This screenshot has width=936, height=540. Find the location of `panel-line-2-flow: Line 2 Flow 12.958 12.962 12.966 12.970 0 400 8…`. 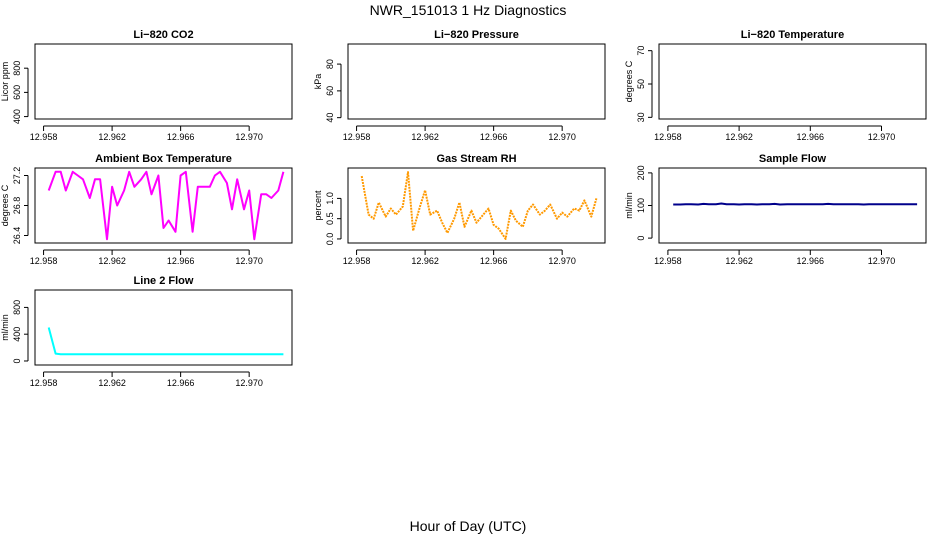

panel-line-2-flow: Line 2 Flow 12.958 12.962 12.966 12.970 0 400 8… is located at coordinates (146, 331).